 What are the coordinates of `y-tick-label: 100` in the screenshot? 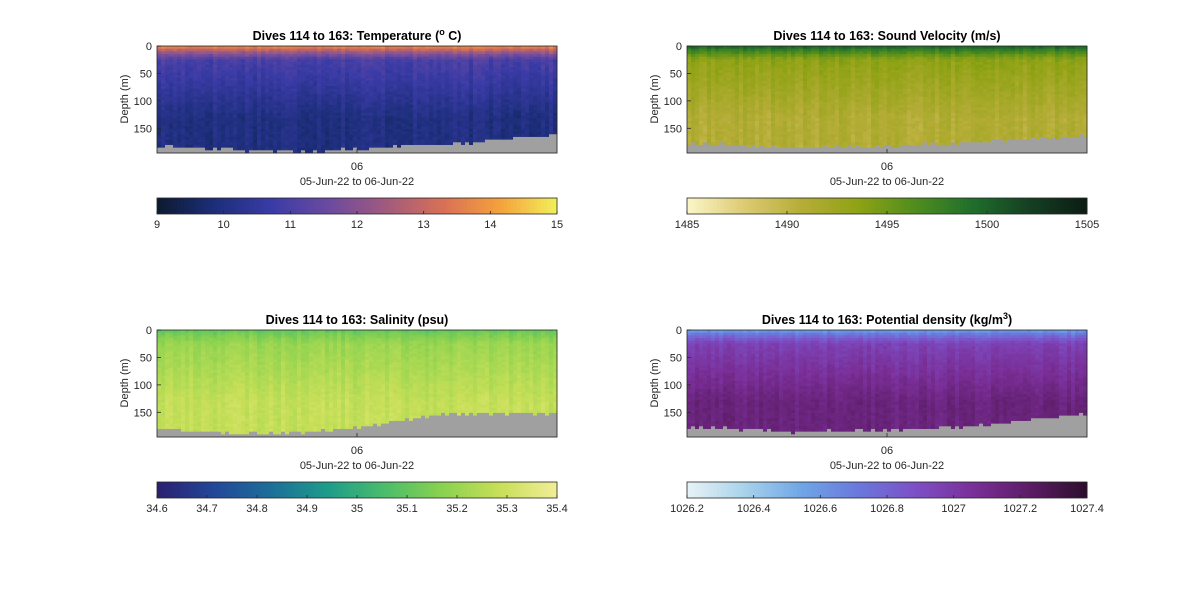 It's located at (143, 102).